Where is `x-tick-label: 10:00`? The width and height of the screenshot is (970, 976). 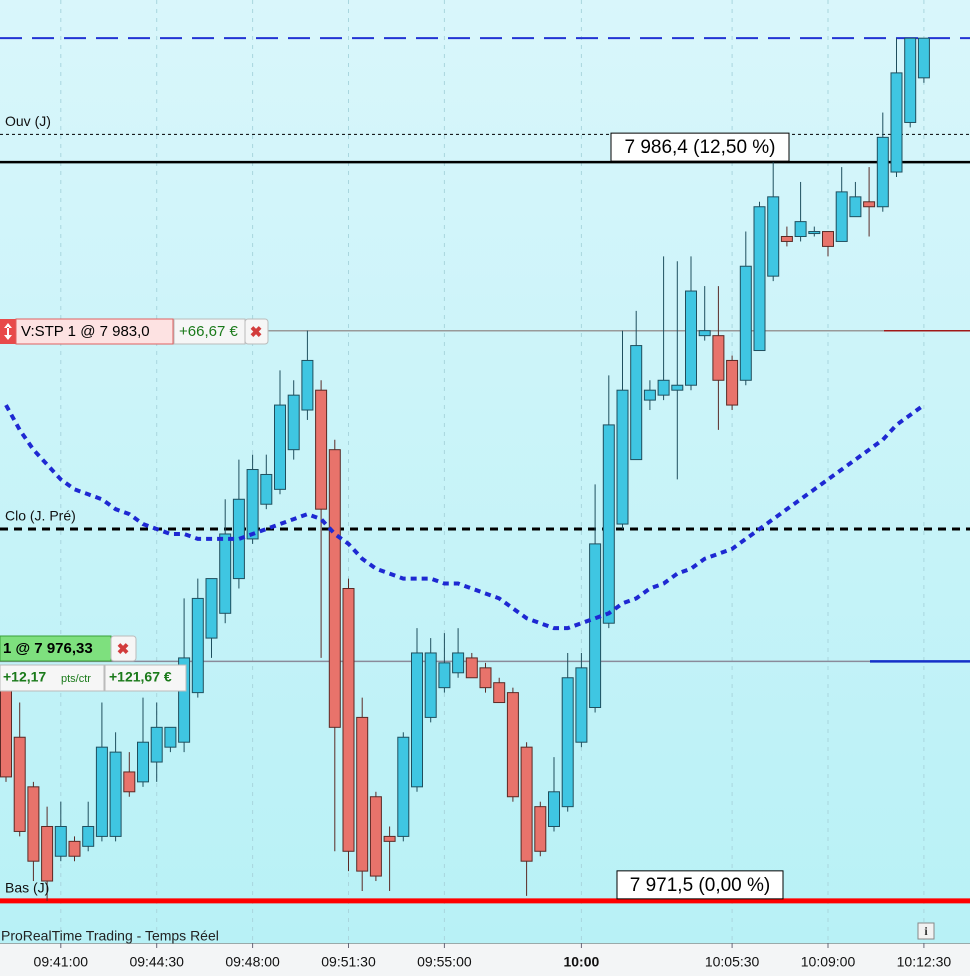 x-tick-label: 10:00 is located at coordinates (581, 962).